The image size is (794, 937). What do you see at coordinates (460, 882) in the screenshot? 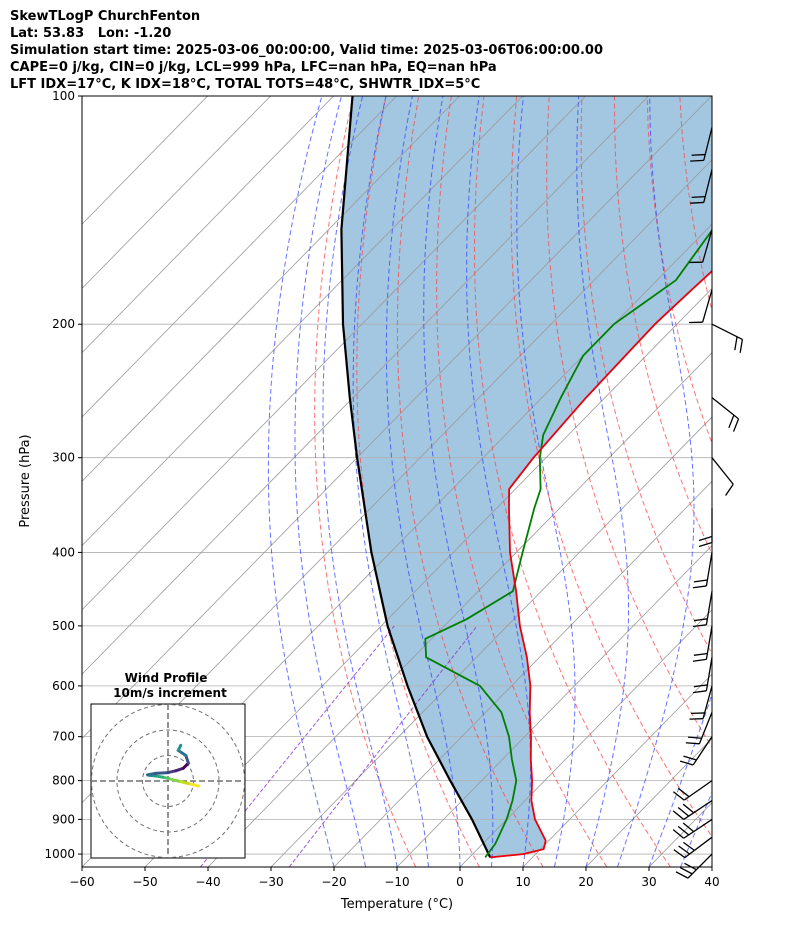
I see `x-tick-label: 0` at bounding box center [460, 882].